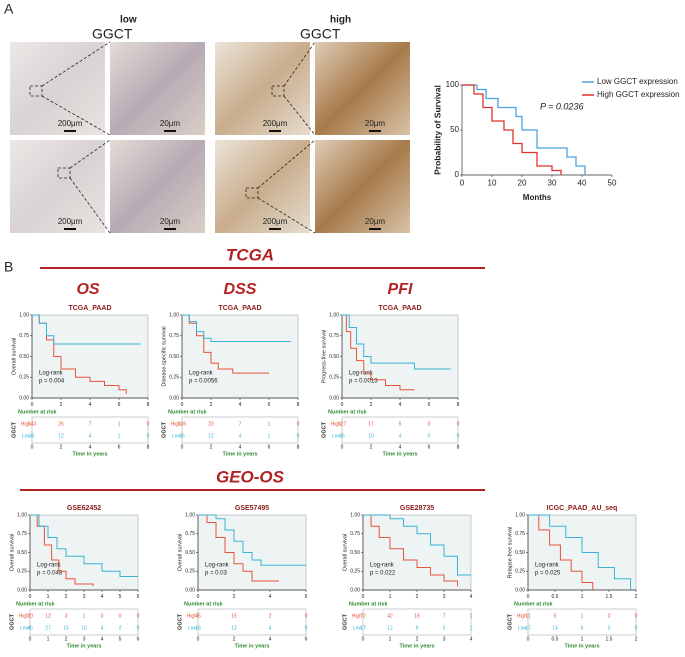 This screenshot has height=657, width=685. Describe the element at coordinates (120, 639) in the screenshot. I see `risk-x-tick-label: 5` at that location.